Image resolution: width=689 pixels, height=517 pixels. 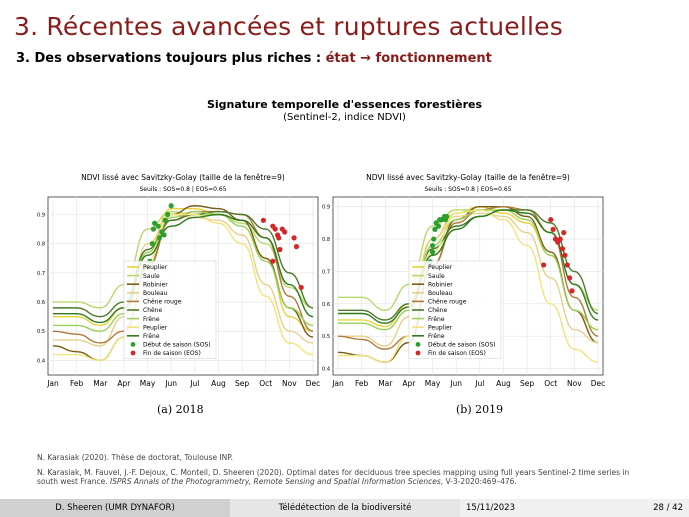 What do you see at coordinates (41, 303) in the screenshot?
I see `y-tick-label: 0.6` at bounding box center [41, 303].